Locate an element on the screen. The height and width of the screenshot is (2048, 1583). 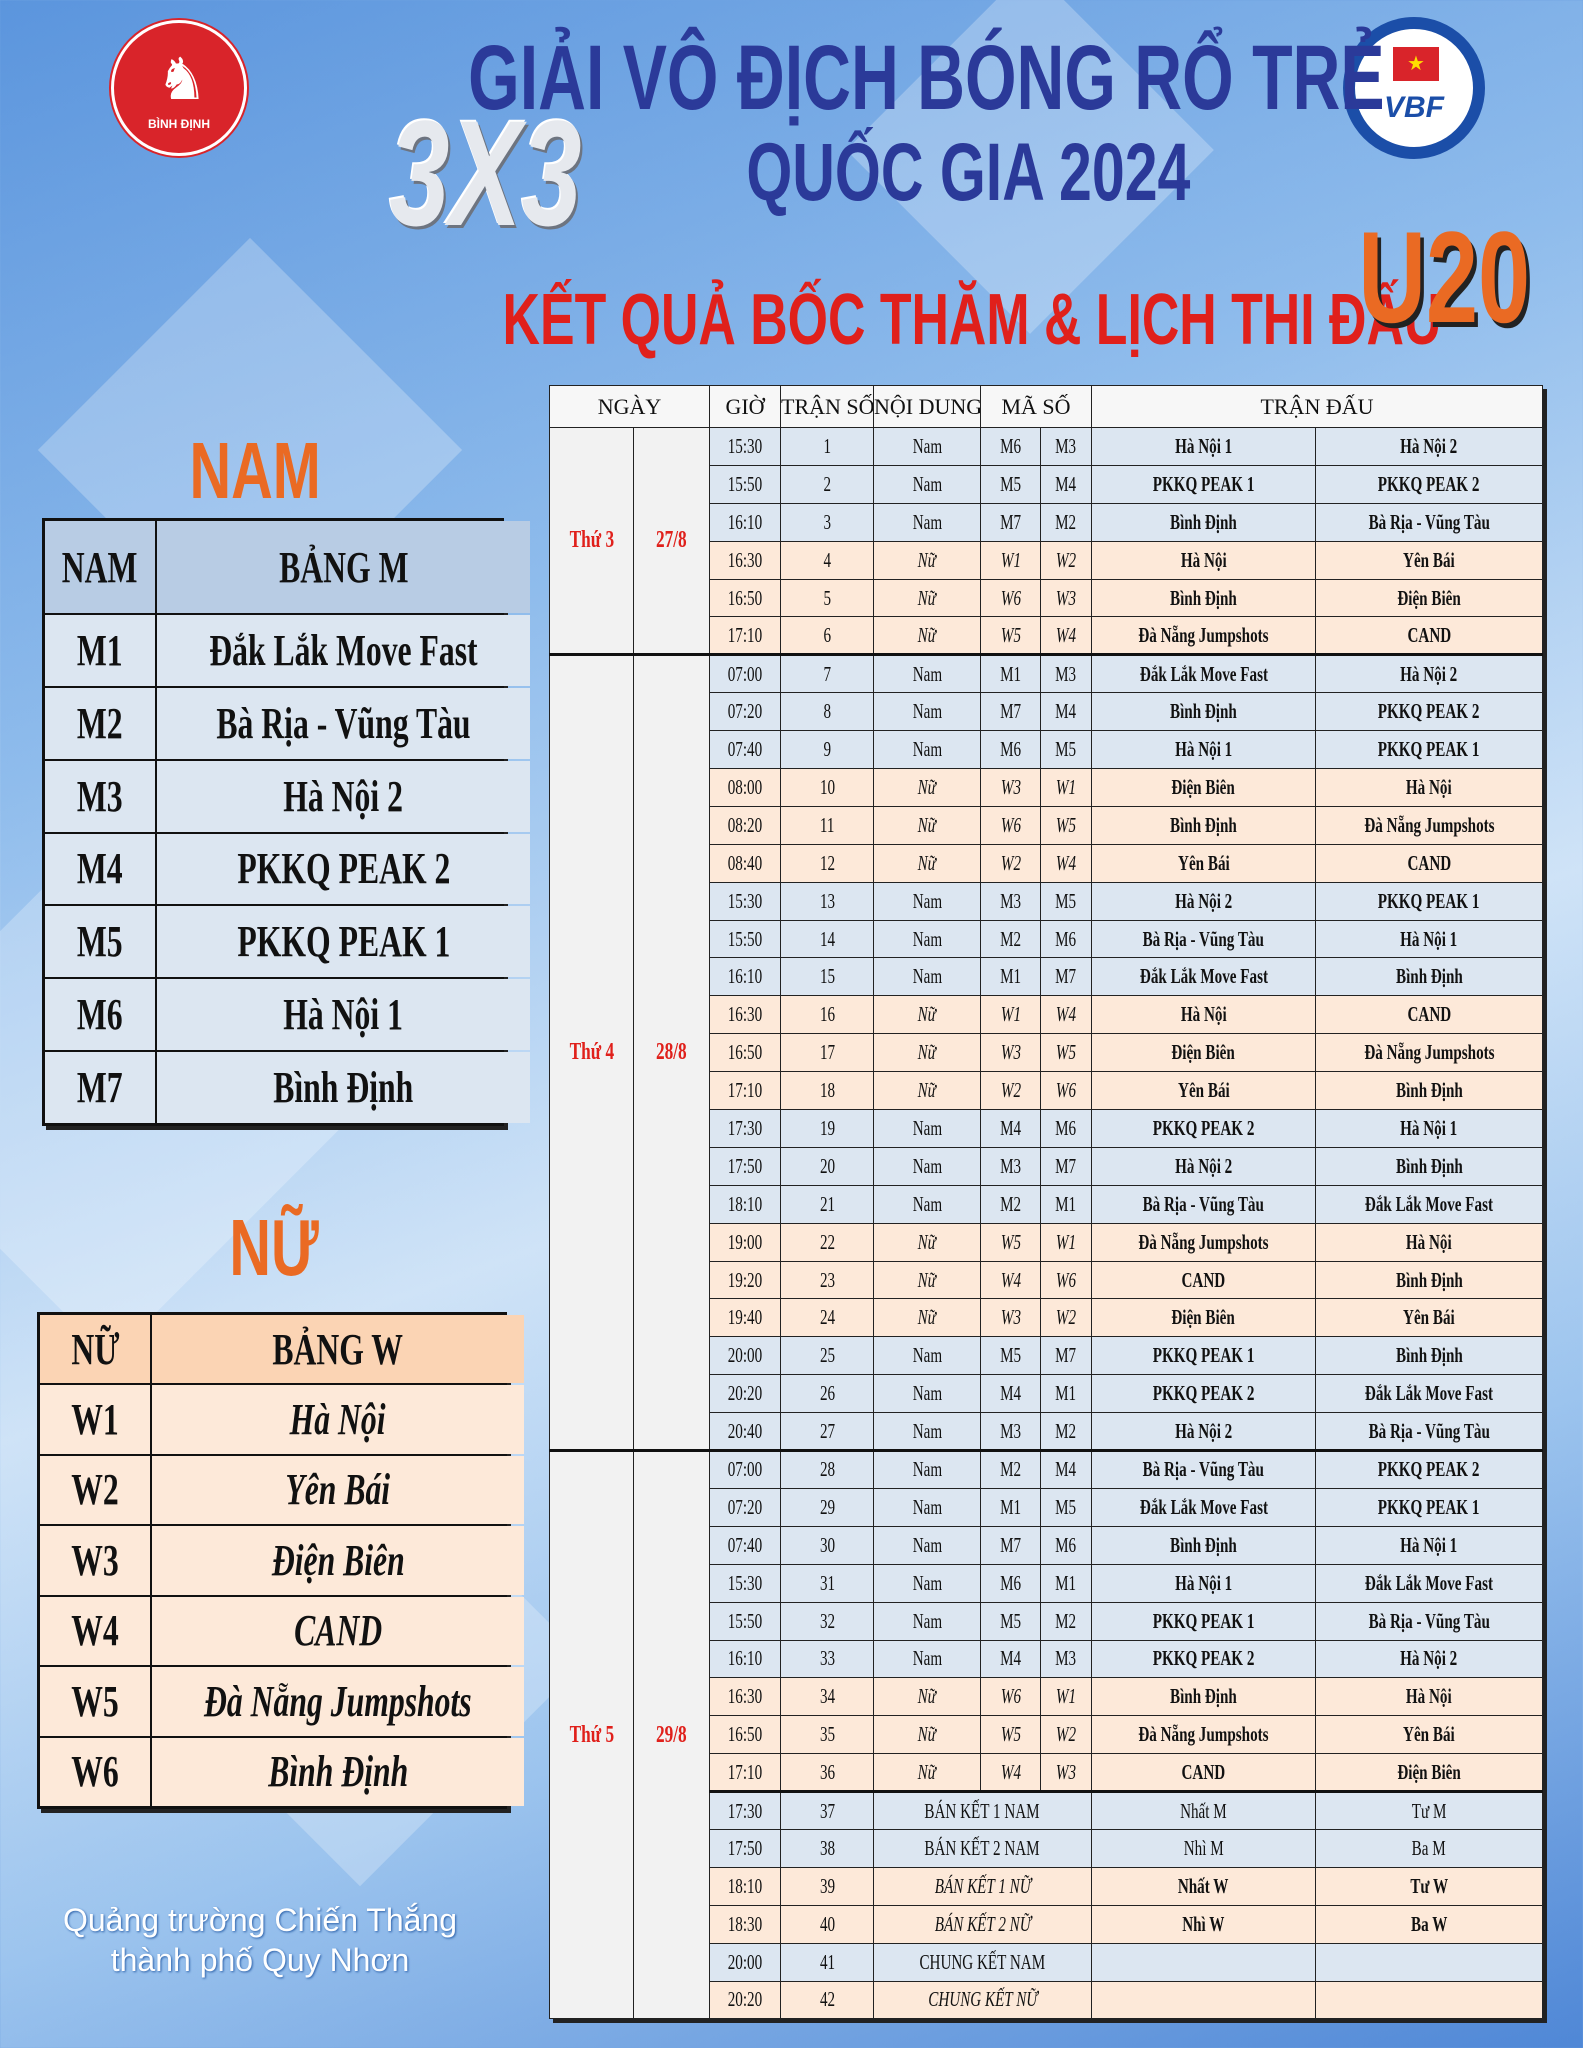
team1-name: Đà Nẵng Jumpshots is located at coordinates (1204, 636).